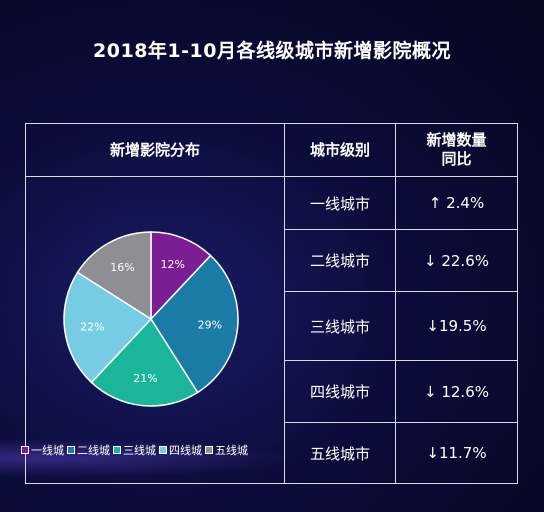  What do you see at coordinates (339, 149) in the screenshot?
I see `header-city-level: 城市级别` at bounding box center [339, 149].